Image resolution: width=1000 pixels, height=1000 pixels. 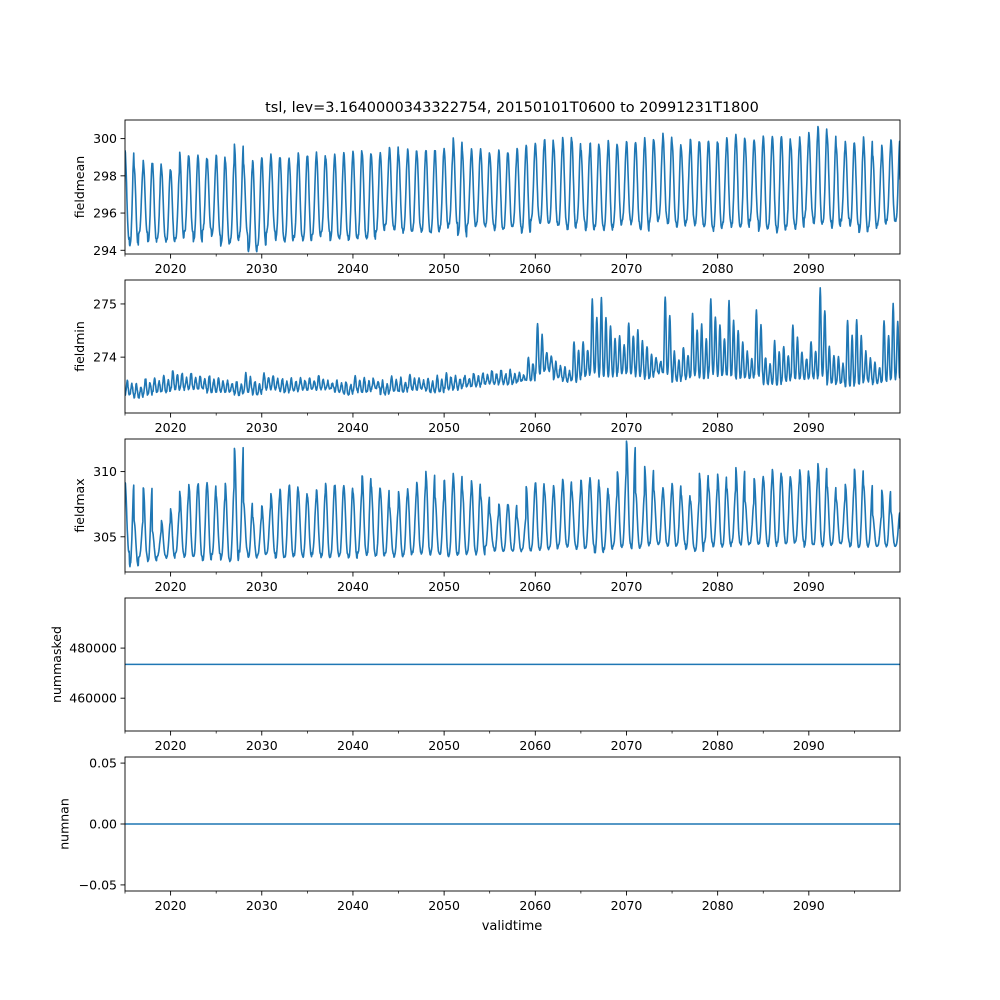 What do you see at coordinates (93, 648) in the screenshot?
I see `y-tick-label: 480000` at bounding box center [93, 648].